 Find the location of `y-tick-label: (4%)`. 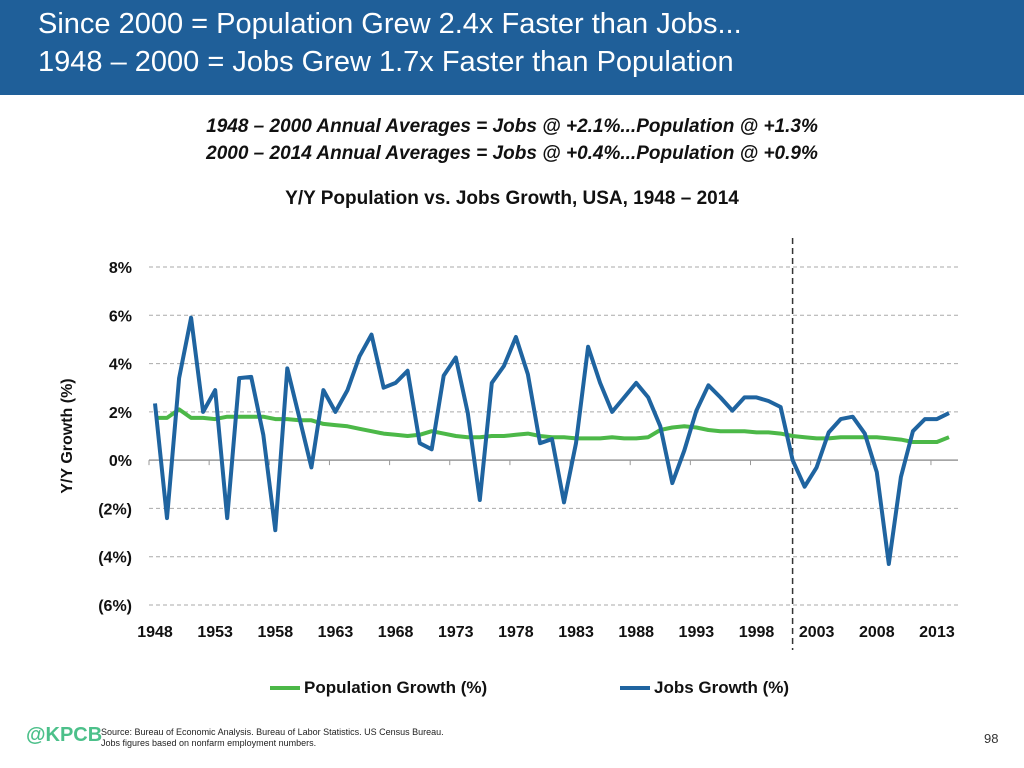

y-tick-label: (4%) is located at coordinates (115, 558).